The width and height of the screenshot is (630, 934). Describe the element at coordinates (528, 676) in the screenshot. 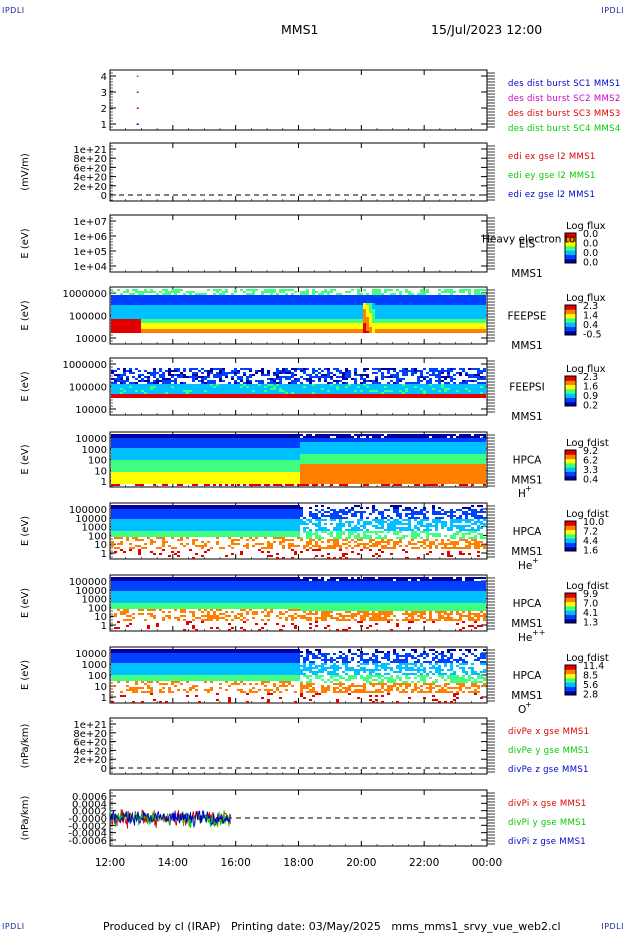

I see `instrument-label-hpca_o: HPCA` at that location.